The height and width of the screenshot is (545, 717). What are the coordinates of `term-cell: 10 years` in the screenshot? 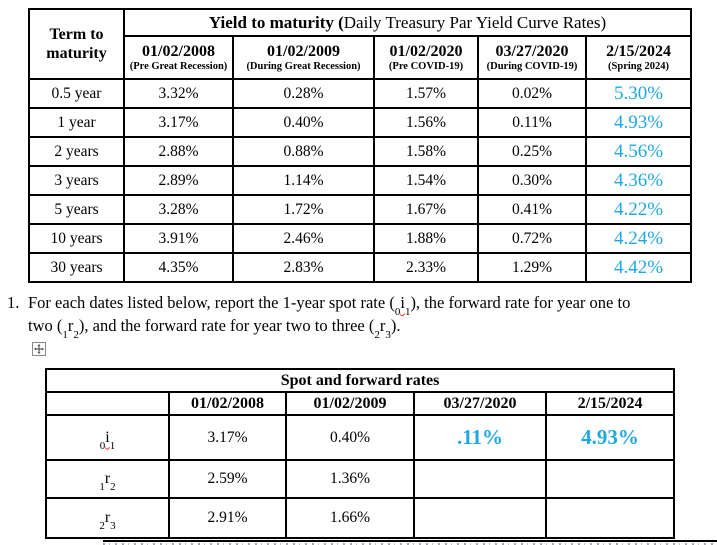 It's located at (76, 238).